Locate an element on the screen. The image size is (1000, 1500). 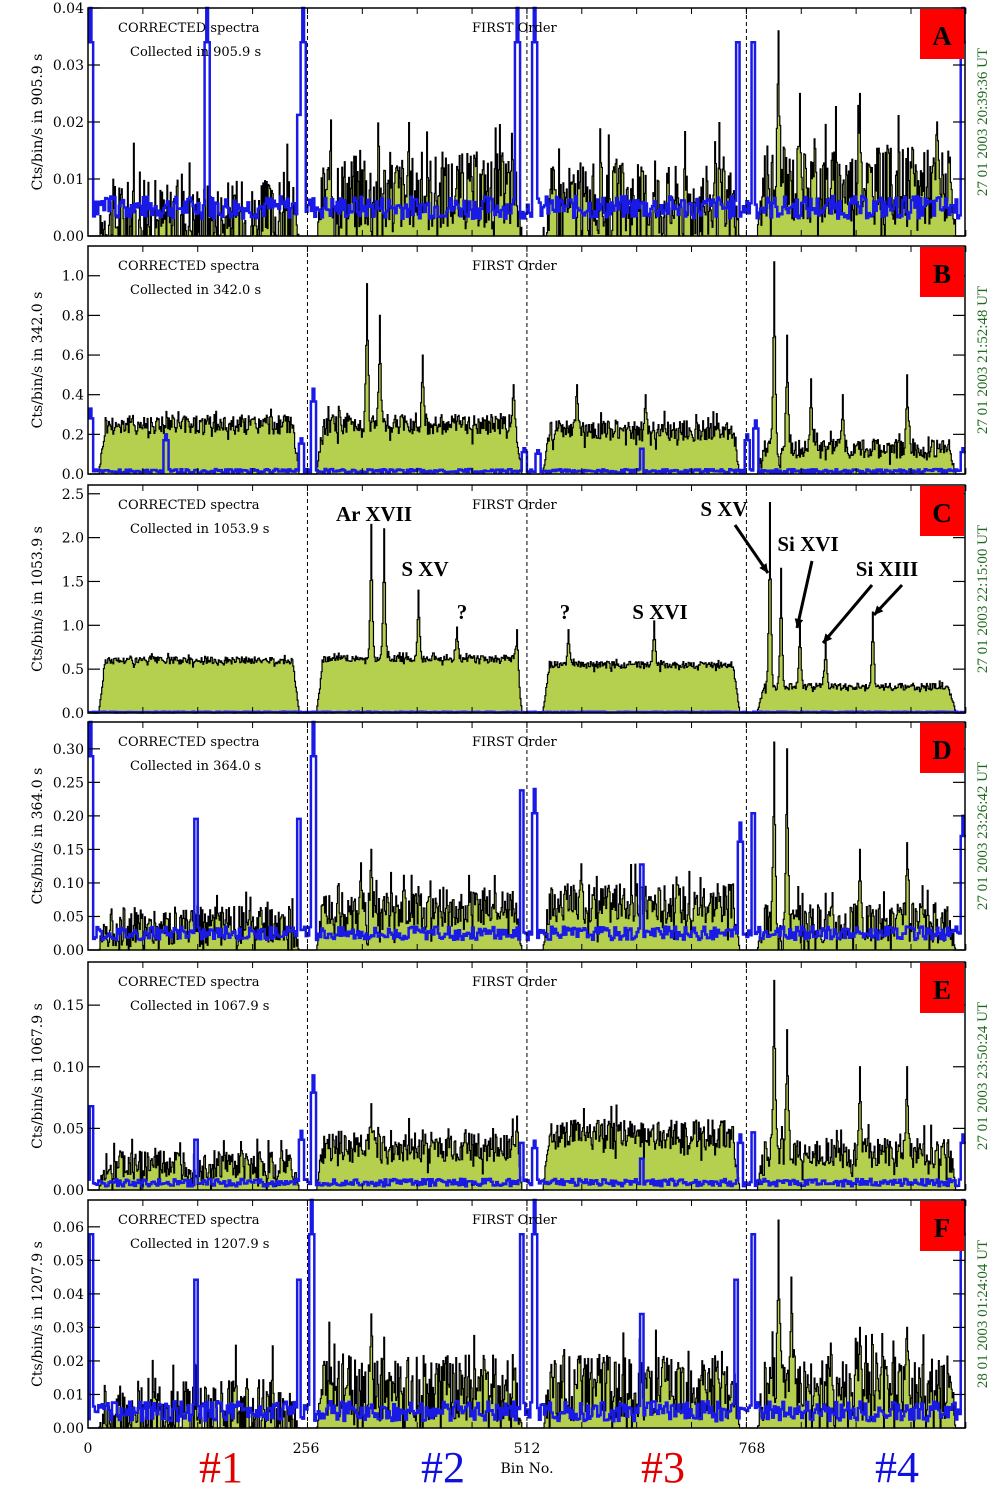
y-tick-label: 2.5 is located at coordinates (73, 495).